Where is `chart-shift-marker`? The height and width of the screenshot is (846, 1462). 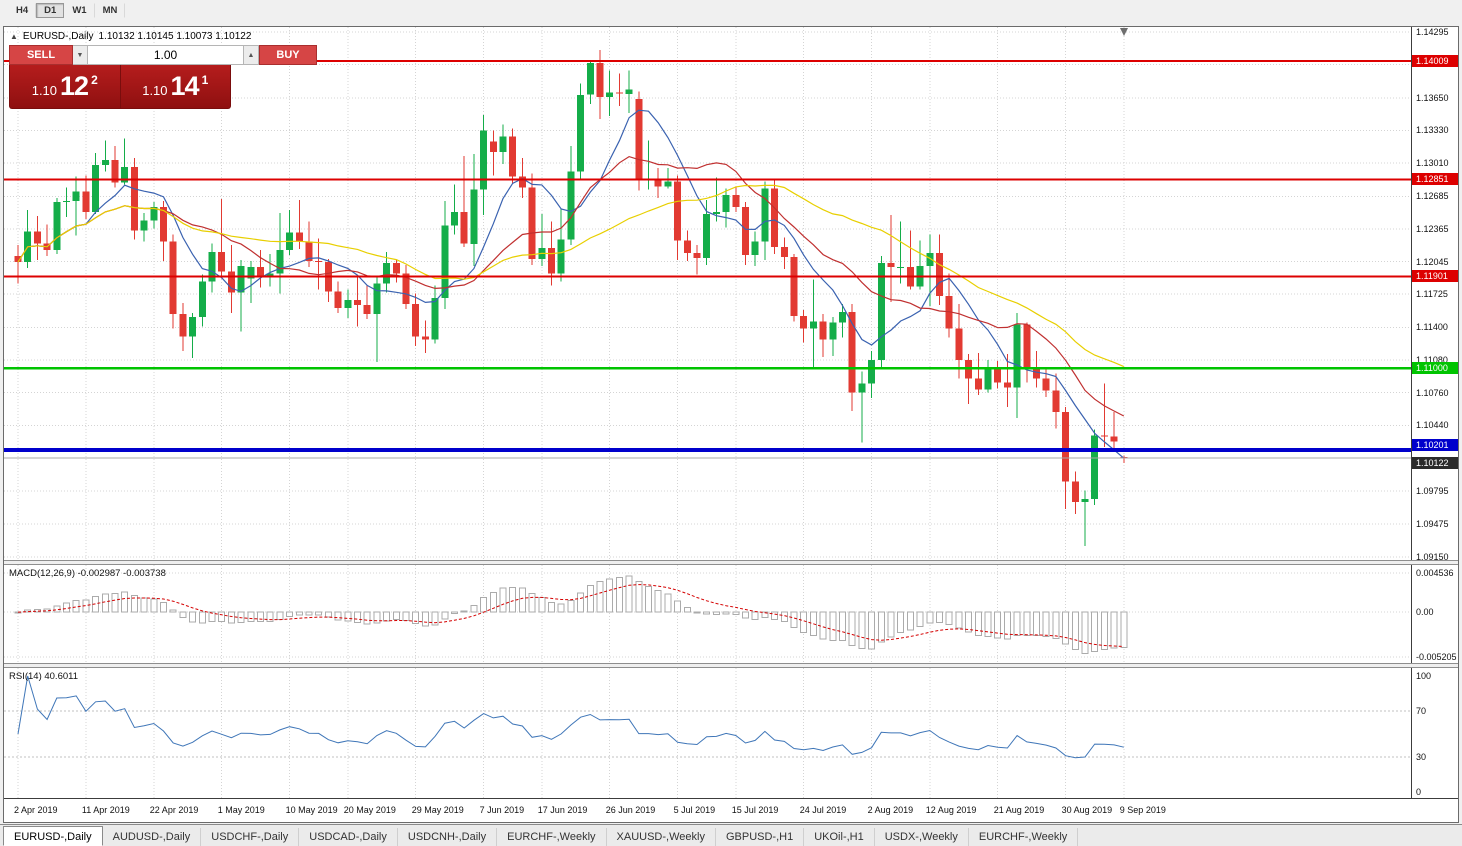
chart-shift-marker is located at coordinates (1124, 32).